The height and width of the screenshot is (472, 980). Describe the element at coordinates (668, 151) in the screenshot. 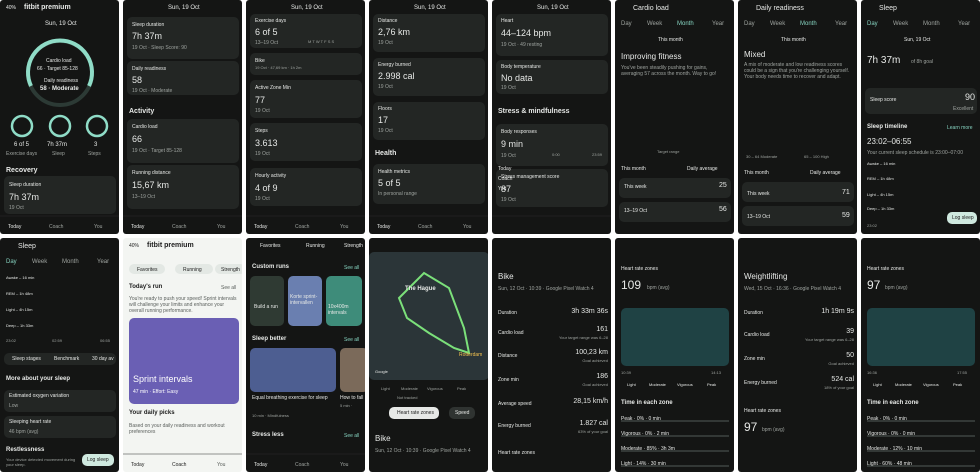

I see `label: Target range` at that location.